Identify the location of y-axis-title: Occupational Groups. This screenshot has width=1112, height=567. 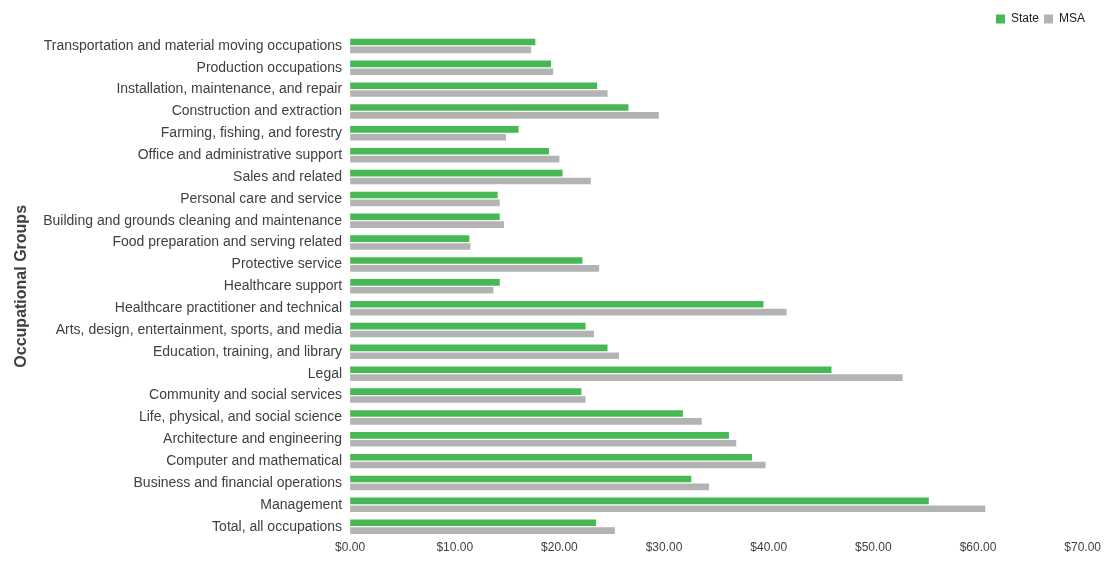
(21, 286).